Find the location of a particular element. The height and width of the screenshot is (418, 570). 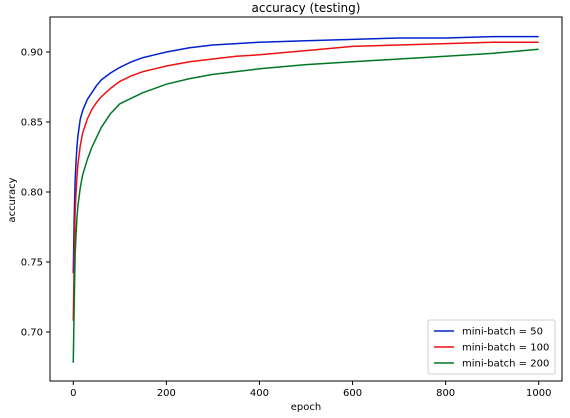

y-axis-label: accuracy is located at coordinates (12, 199).